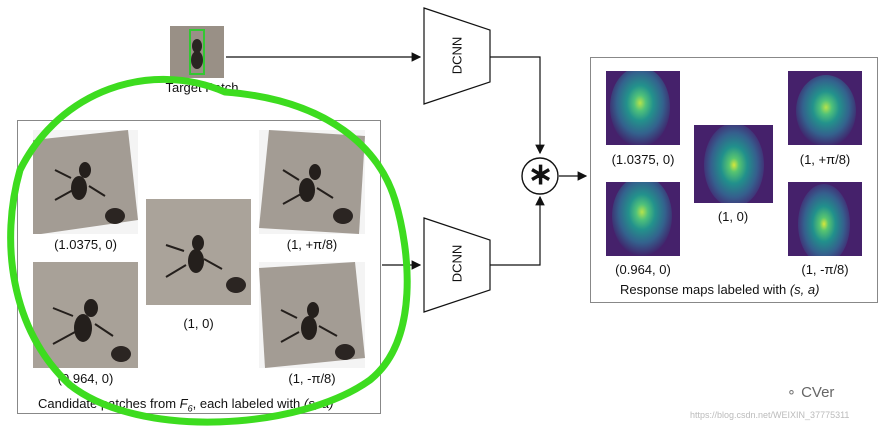 The image size is (886, 434). I want to click on dcnn-label-bottom: DCNN, so click(457, 263).